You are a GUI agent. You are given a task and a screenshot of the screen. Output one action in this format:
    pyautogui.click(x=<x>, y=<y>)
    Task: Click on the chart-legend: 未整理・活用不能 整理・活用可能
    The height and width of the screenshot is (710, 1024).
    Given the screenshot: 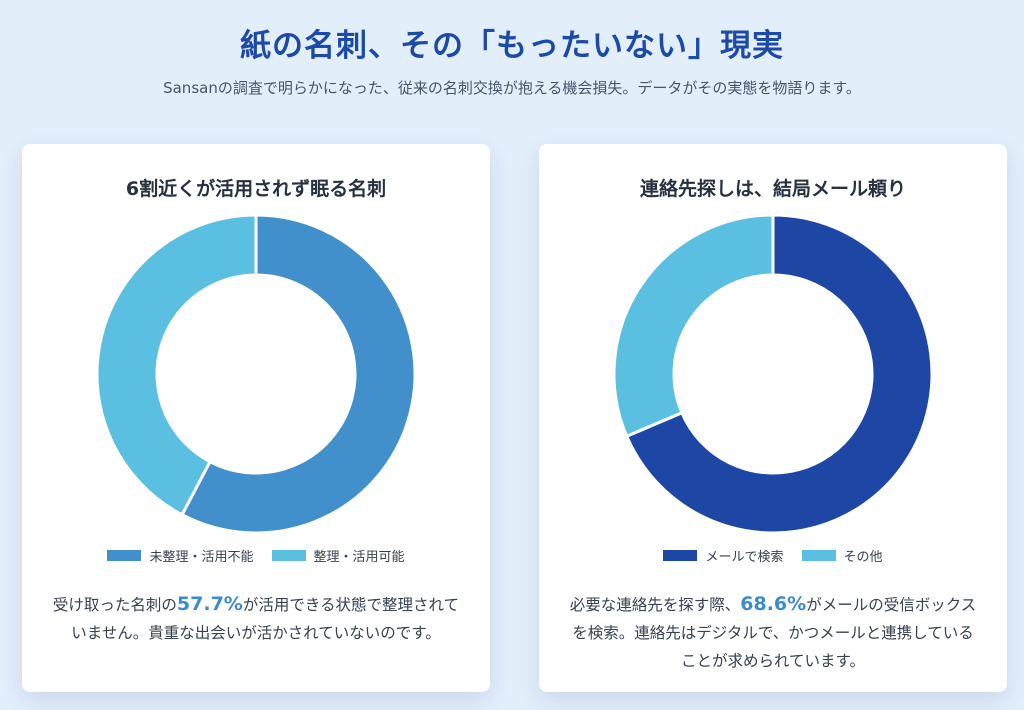 What is the action you would take?
    pyautogui.click(x=256, y=555)
    